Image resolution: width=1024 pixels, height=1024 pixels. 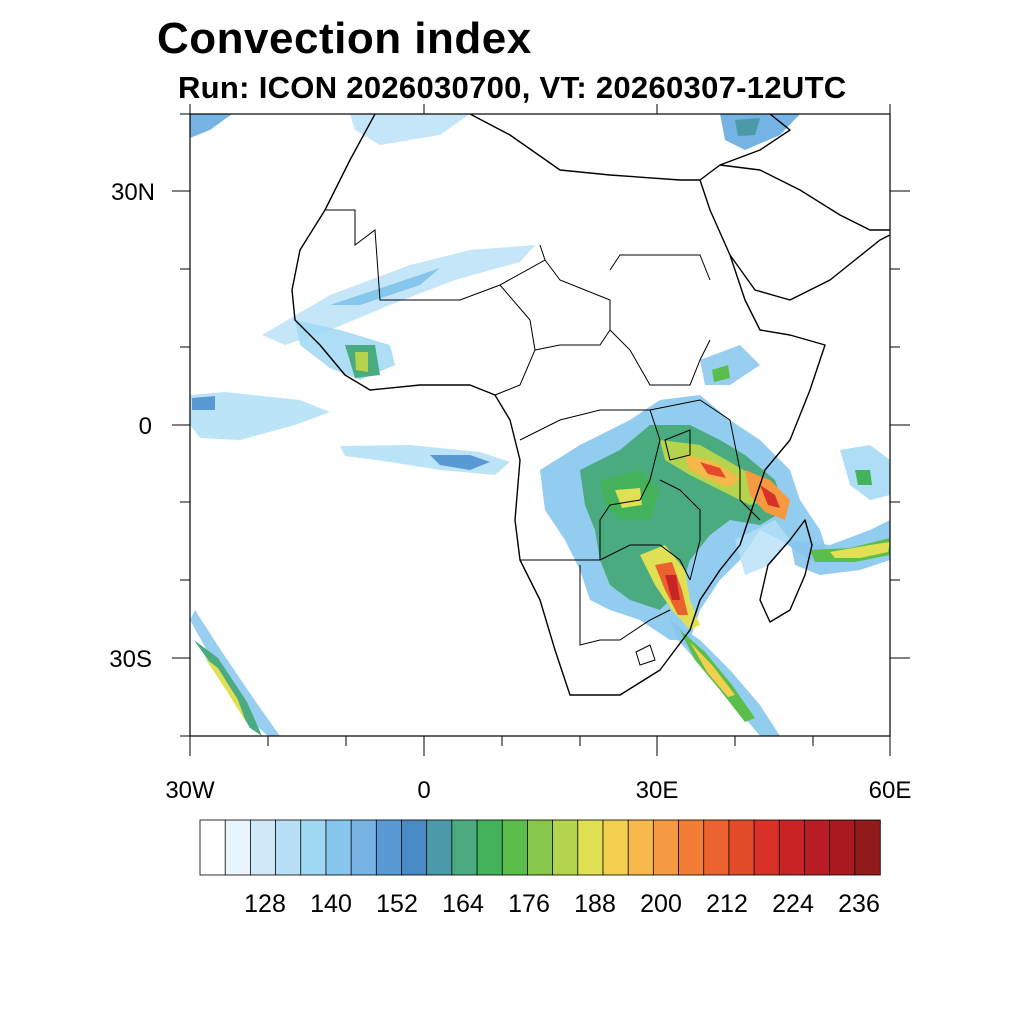 I want to click on madagascar-coastline, so click(x=786, y=571).